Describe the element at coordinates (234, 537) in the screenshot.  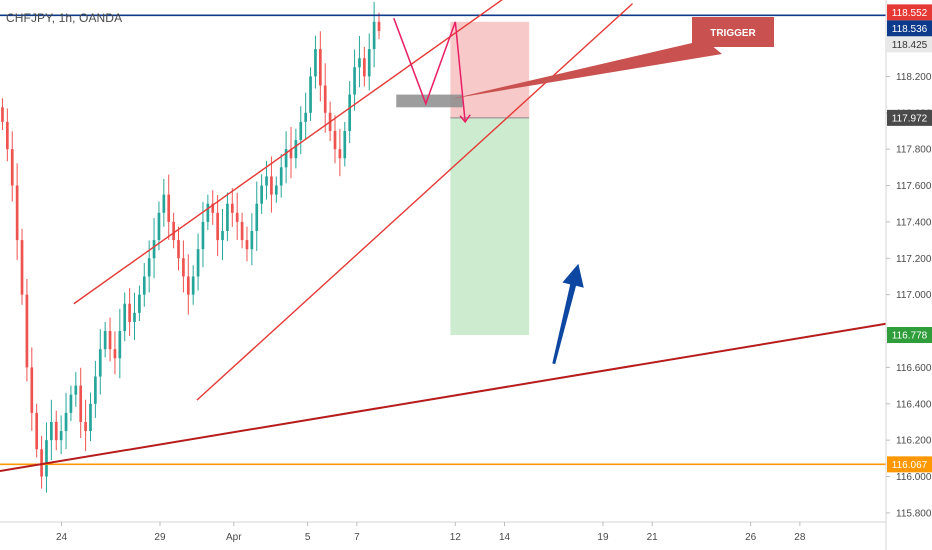
I see `time-tick-label: Apr` at that location.